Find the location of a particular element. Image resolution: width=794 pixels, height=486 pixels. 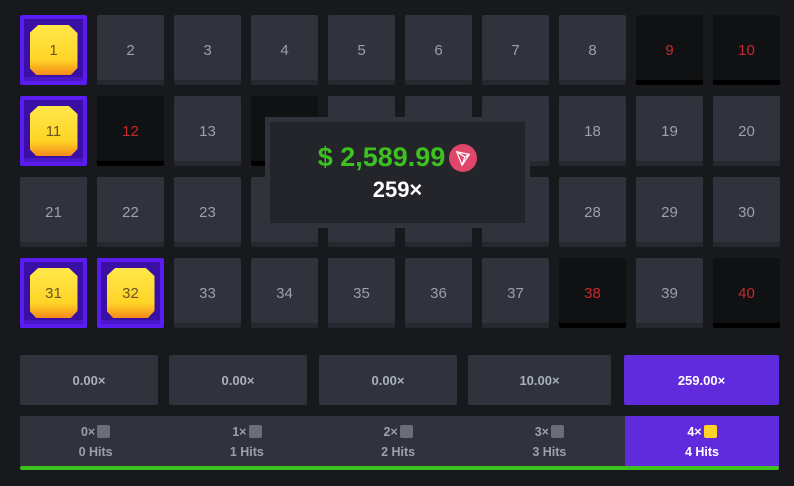

tile-number: 18 is located at coordinates (592, 131).